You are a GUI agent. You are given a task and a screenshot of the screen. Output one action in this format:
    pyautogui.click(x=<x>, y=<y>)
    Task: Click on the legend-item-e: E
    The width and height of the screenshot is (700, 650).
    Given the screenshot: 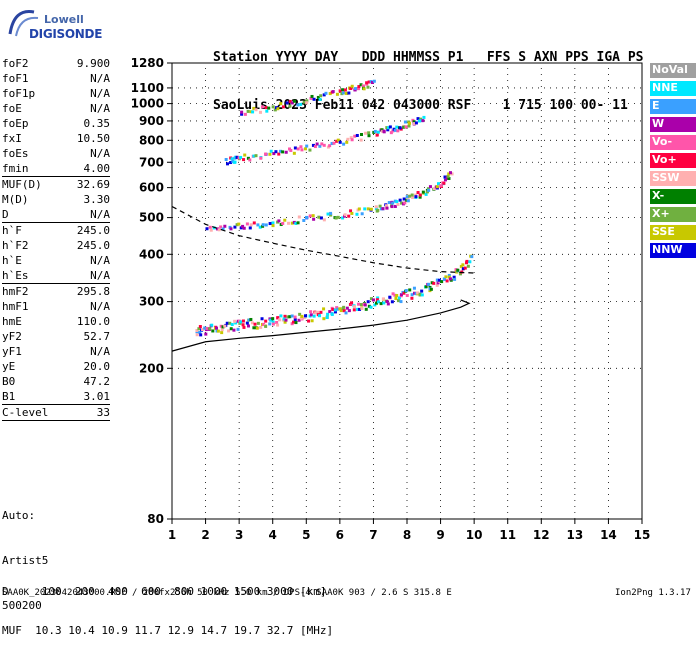 What is the action you would take?
    pyautogui.click(x=673, y=106)
    